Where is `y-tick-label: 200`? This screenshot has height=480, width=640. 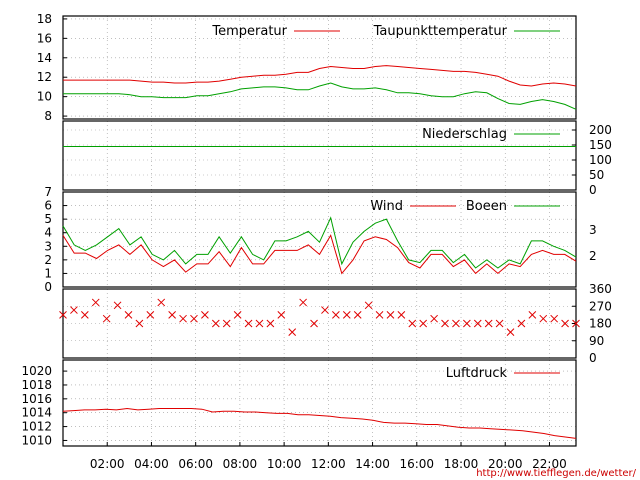 y-tick-label: 200 is located at coordinates (600, 130).